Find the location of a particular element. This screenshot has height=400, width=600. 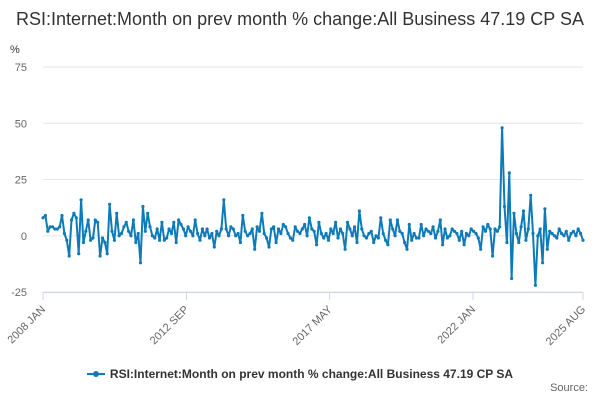

x-tick-label: 2008 JAN is located at coordinates (26, 325).